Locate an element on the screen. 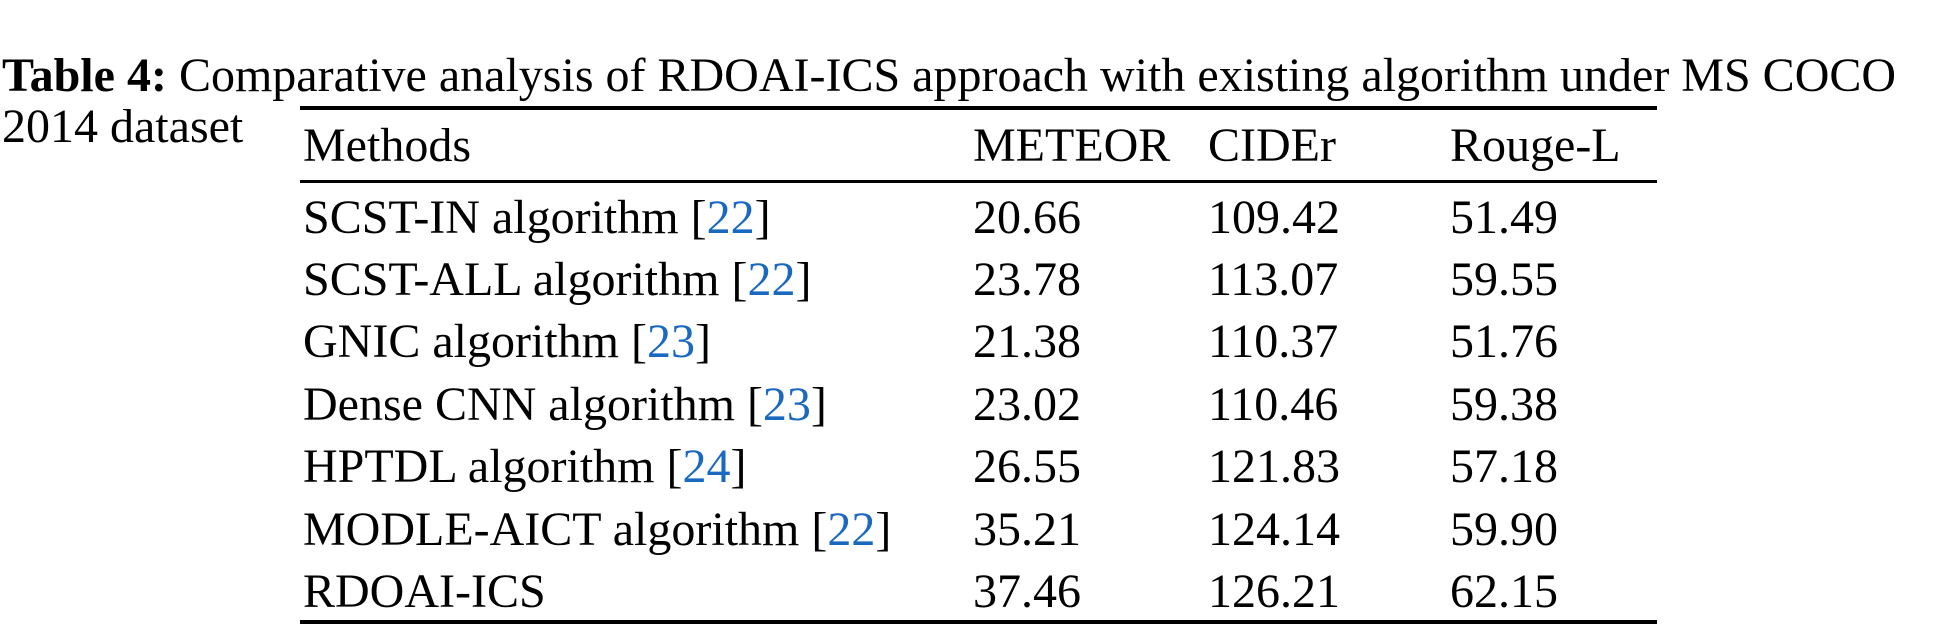  method-cell: MODLE-AICT algorithm [22] is located at coordinates (635, 526).